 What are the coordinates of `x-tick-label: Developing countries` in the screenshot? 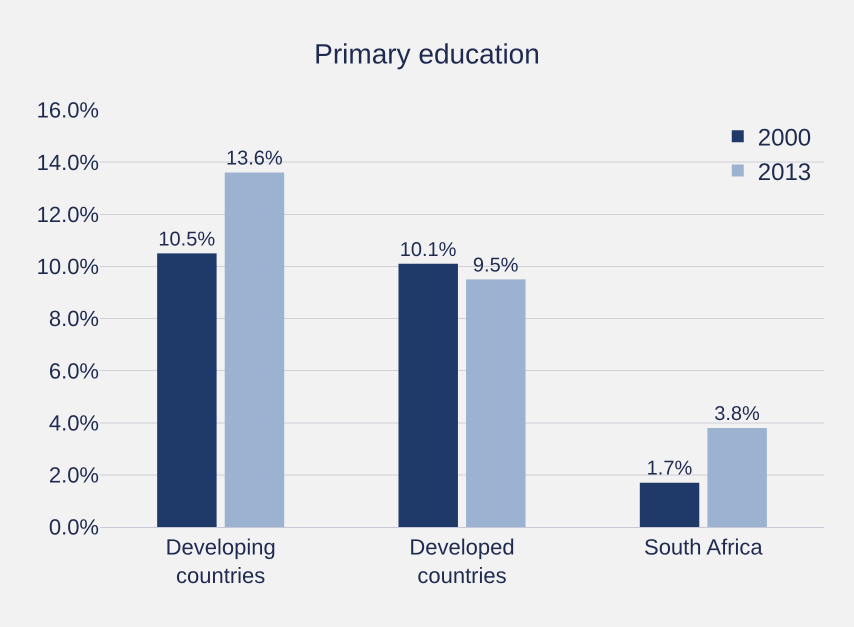 It's located at (221, 561).